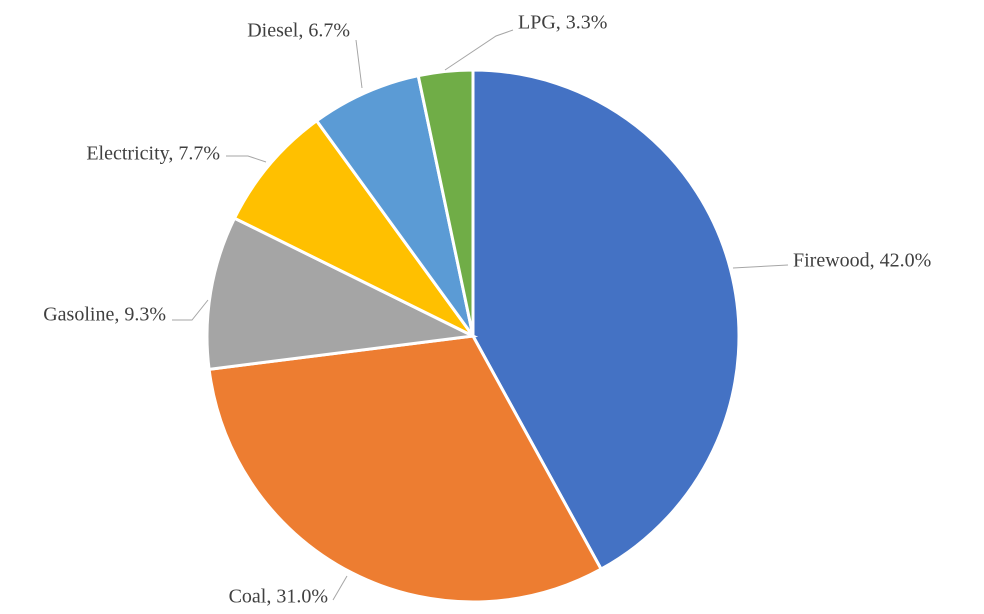  I want to click on data-label: LPG, 3.3%, so click(562, 23).